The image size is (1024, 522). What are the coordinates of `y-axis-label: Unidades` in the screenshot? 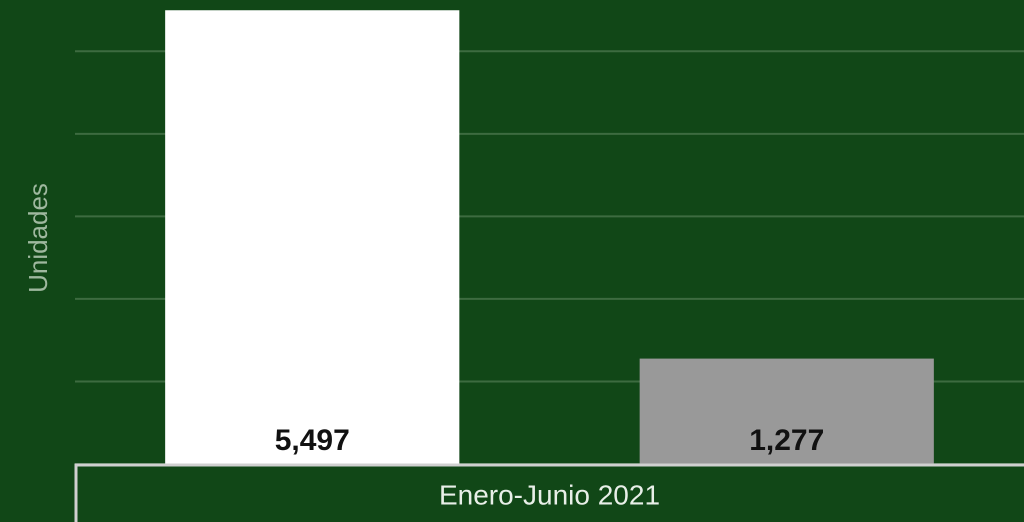 It's located at (38, 238).